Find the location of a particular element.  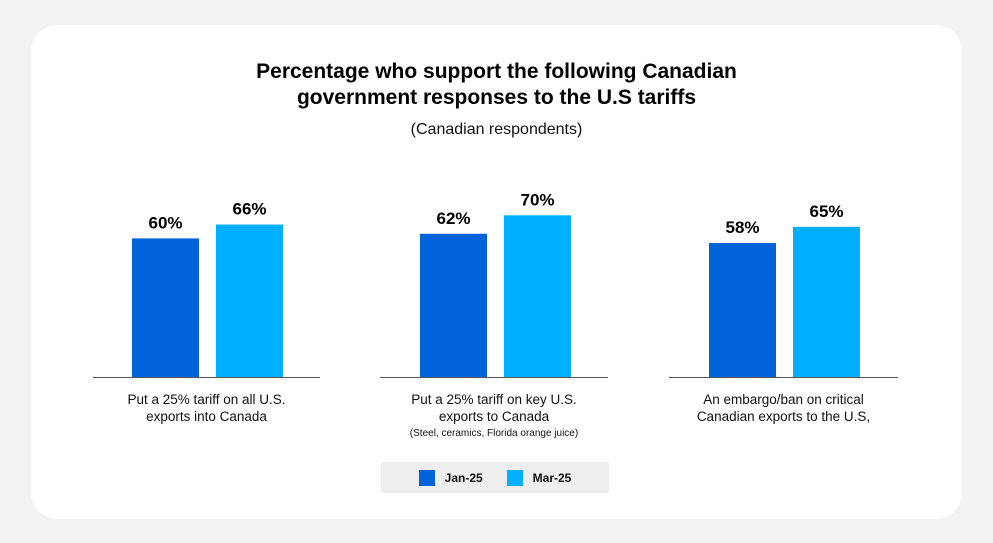

data-label-mar-25-0: 66% is located at coordinates (249, 209).